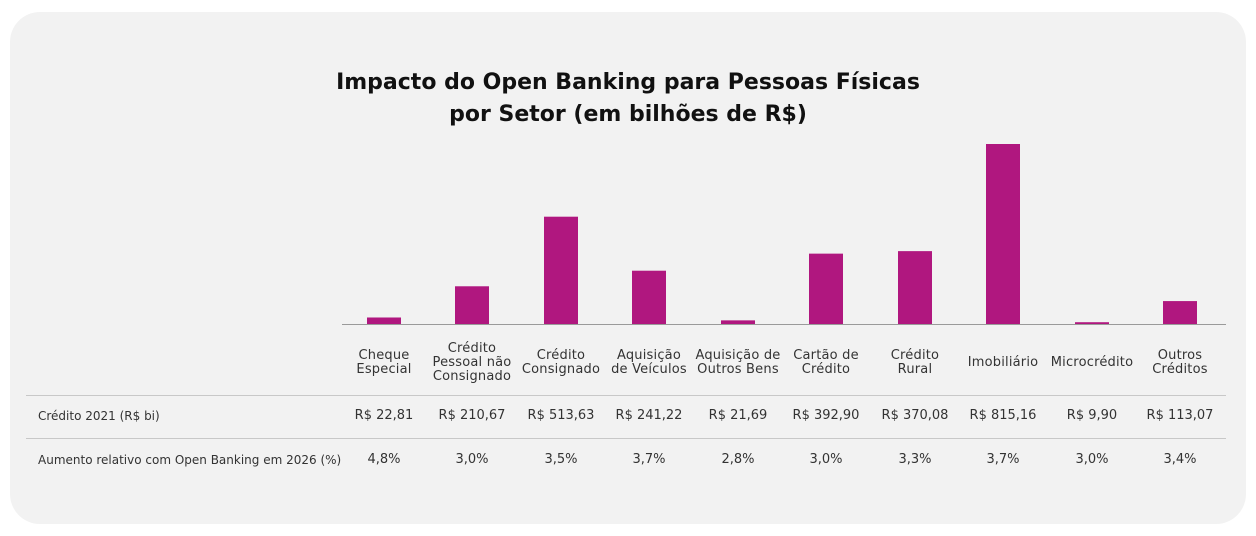  What do you see at coordinates (649, 415) in the screenshot?
I see `credito-2021-cell-3: R$ 241,22` at bounding box center [649, 415].